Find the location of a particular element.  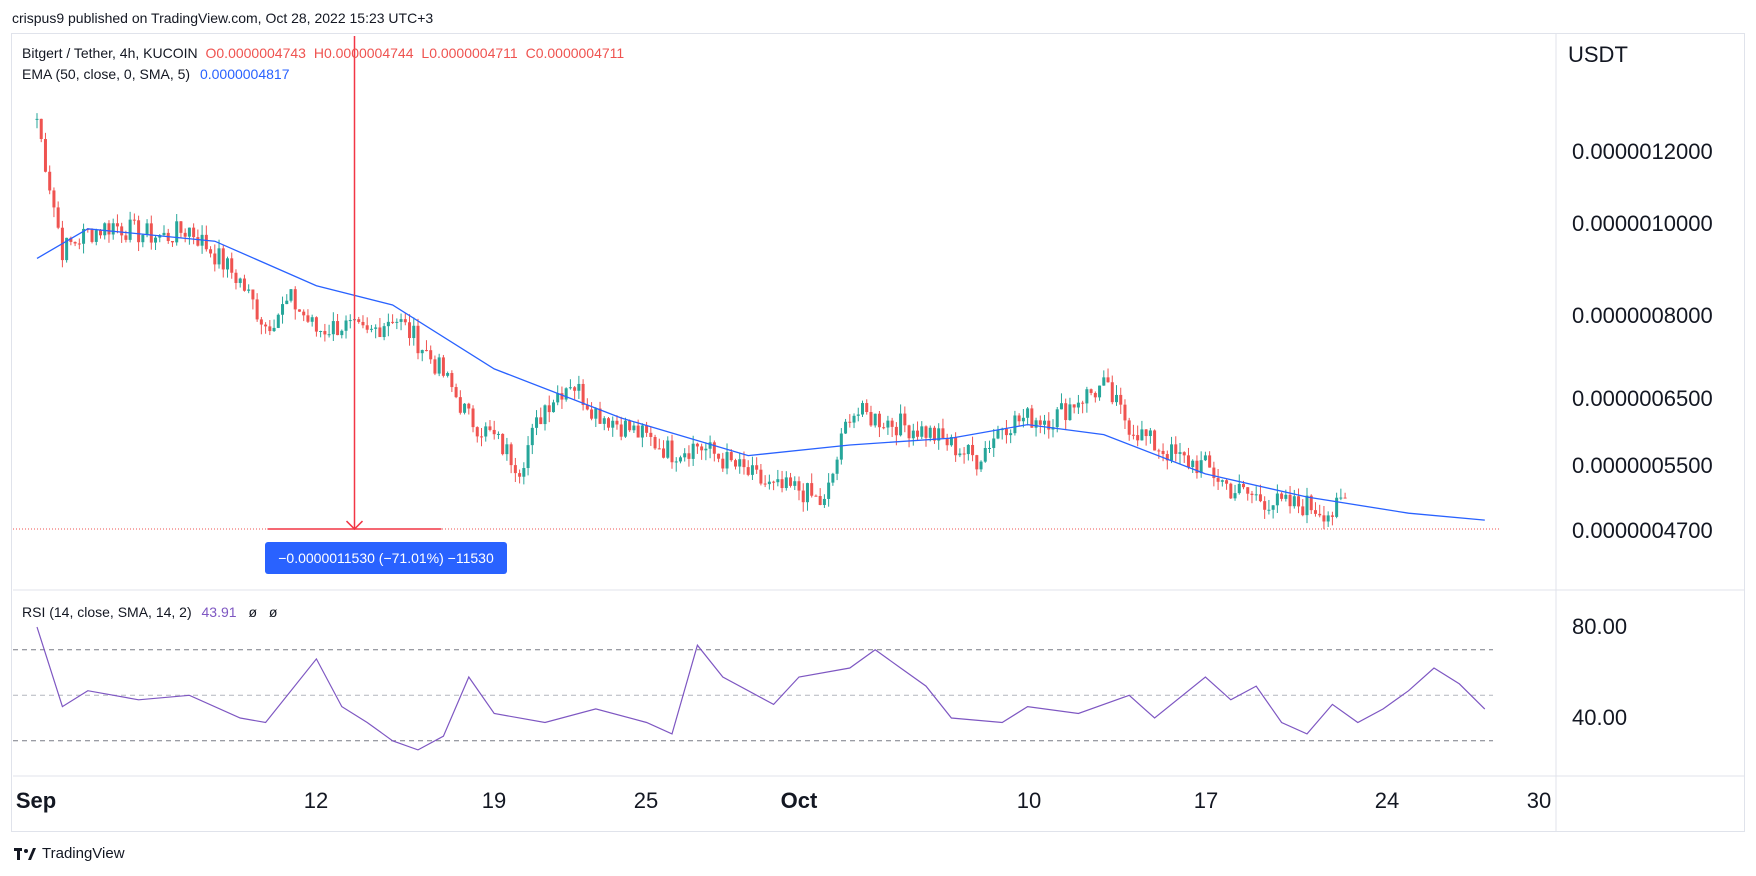

ema-legend: EMA (50, close, 0, SMA, 5) 0.0000004817 is located at coordinates (156, 74).